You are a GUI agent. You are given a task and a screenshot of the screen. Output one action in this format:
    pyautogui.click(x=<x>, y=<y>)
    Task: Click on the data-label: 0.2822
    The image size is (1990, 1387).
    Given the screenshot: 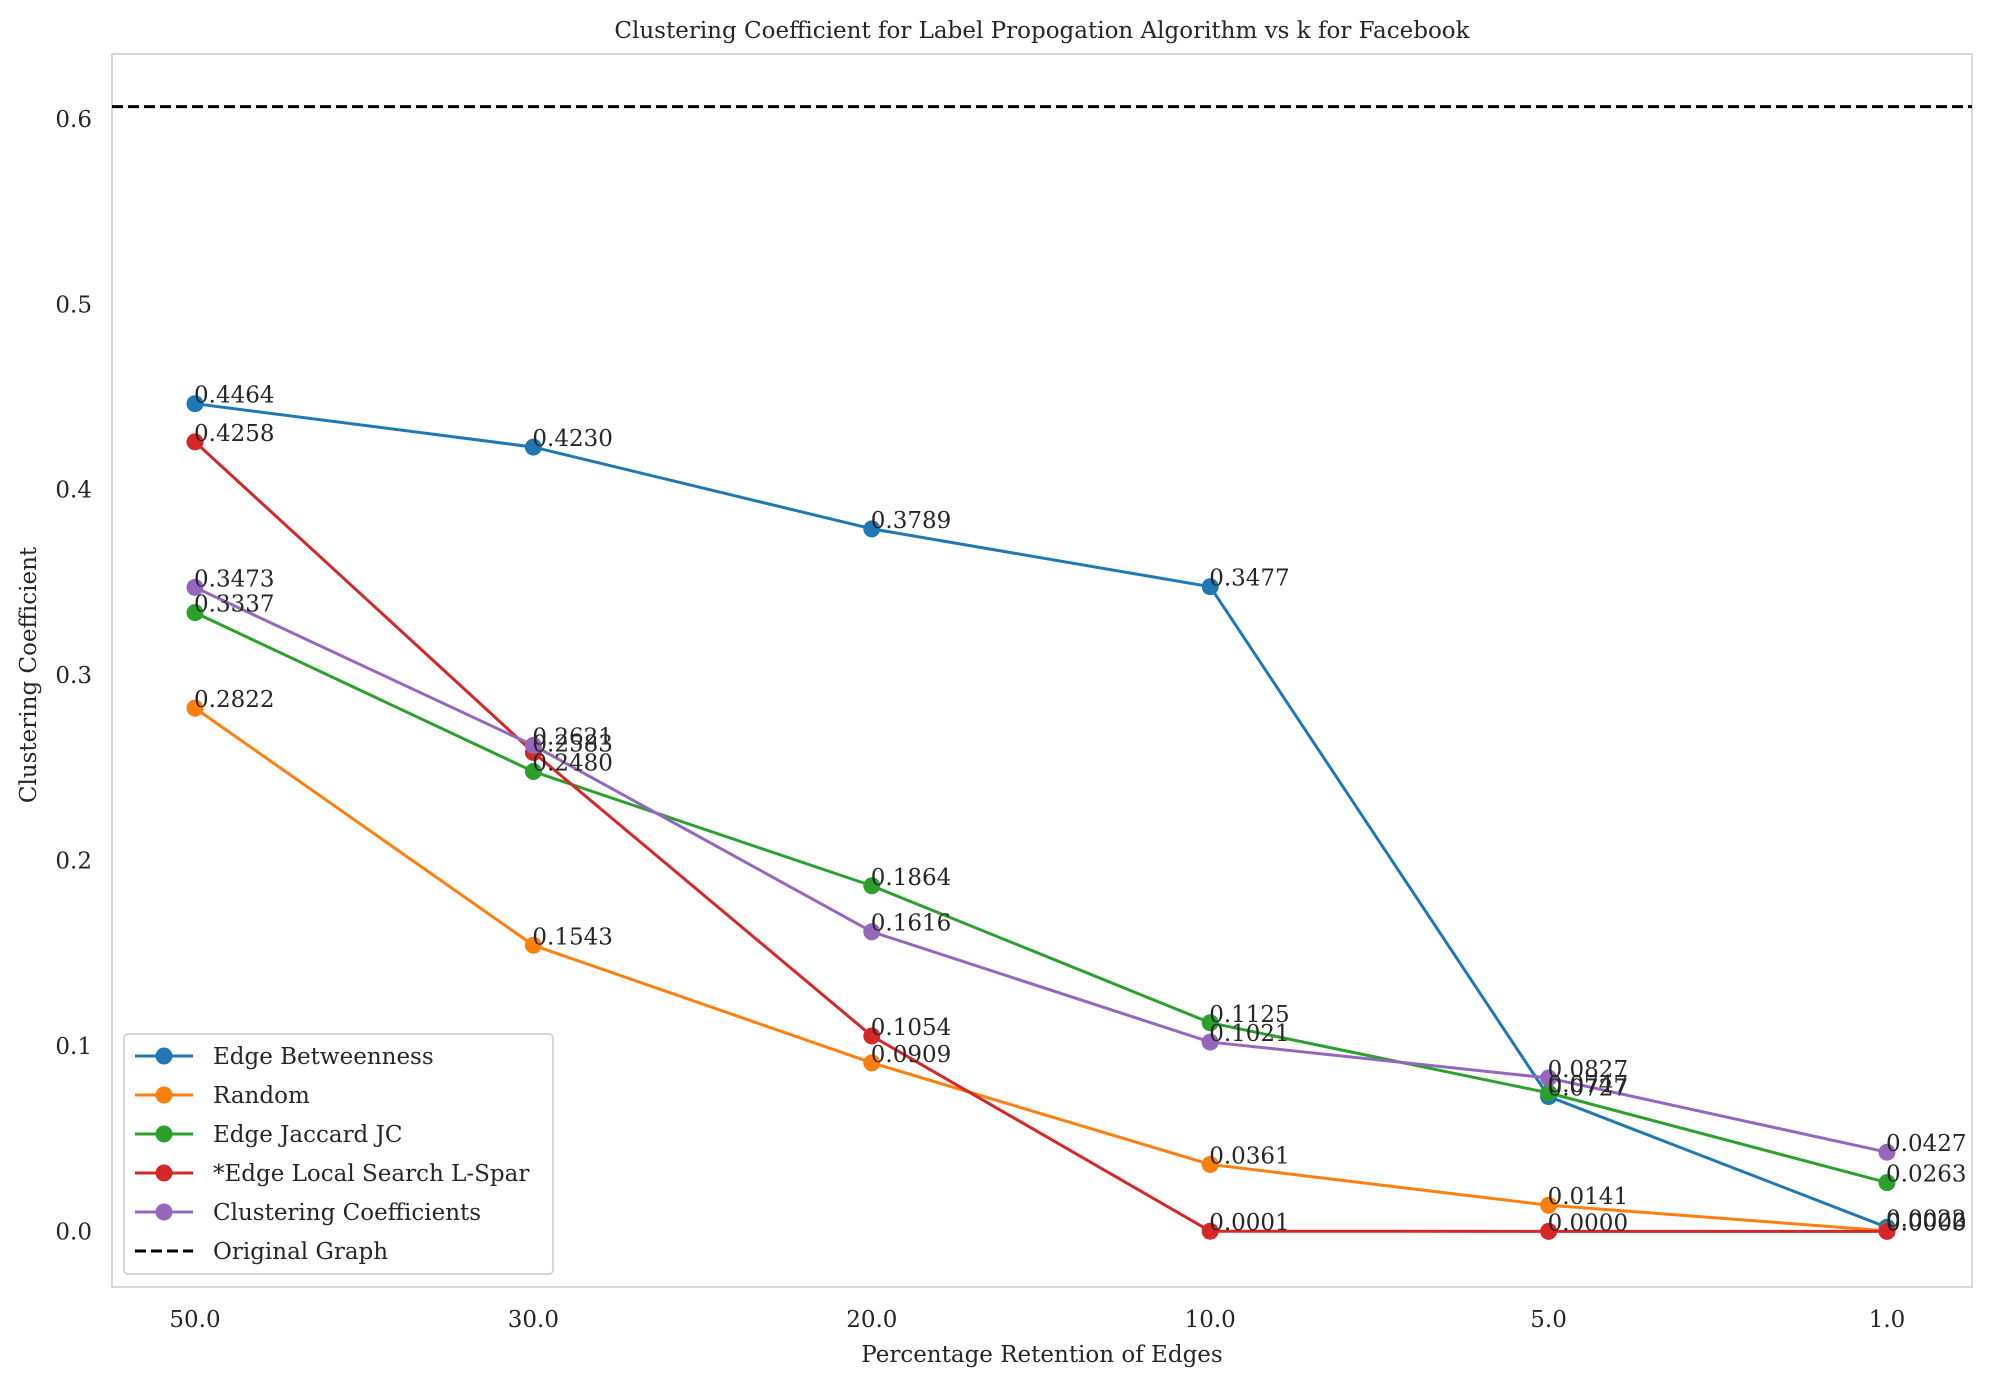 What is the action you would take?
    pyautogui.click(x=234, y=700)
    